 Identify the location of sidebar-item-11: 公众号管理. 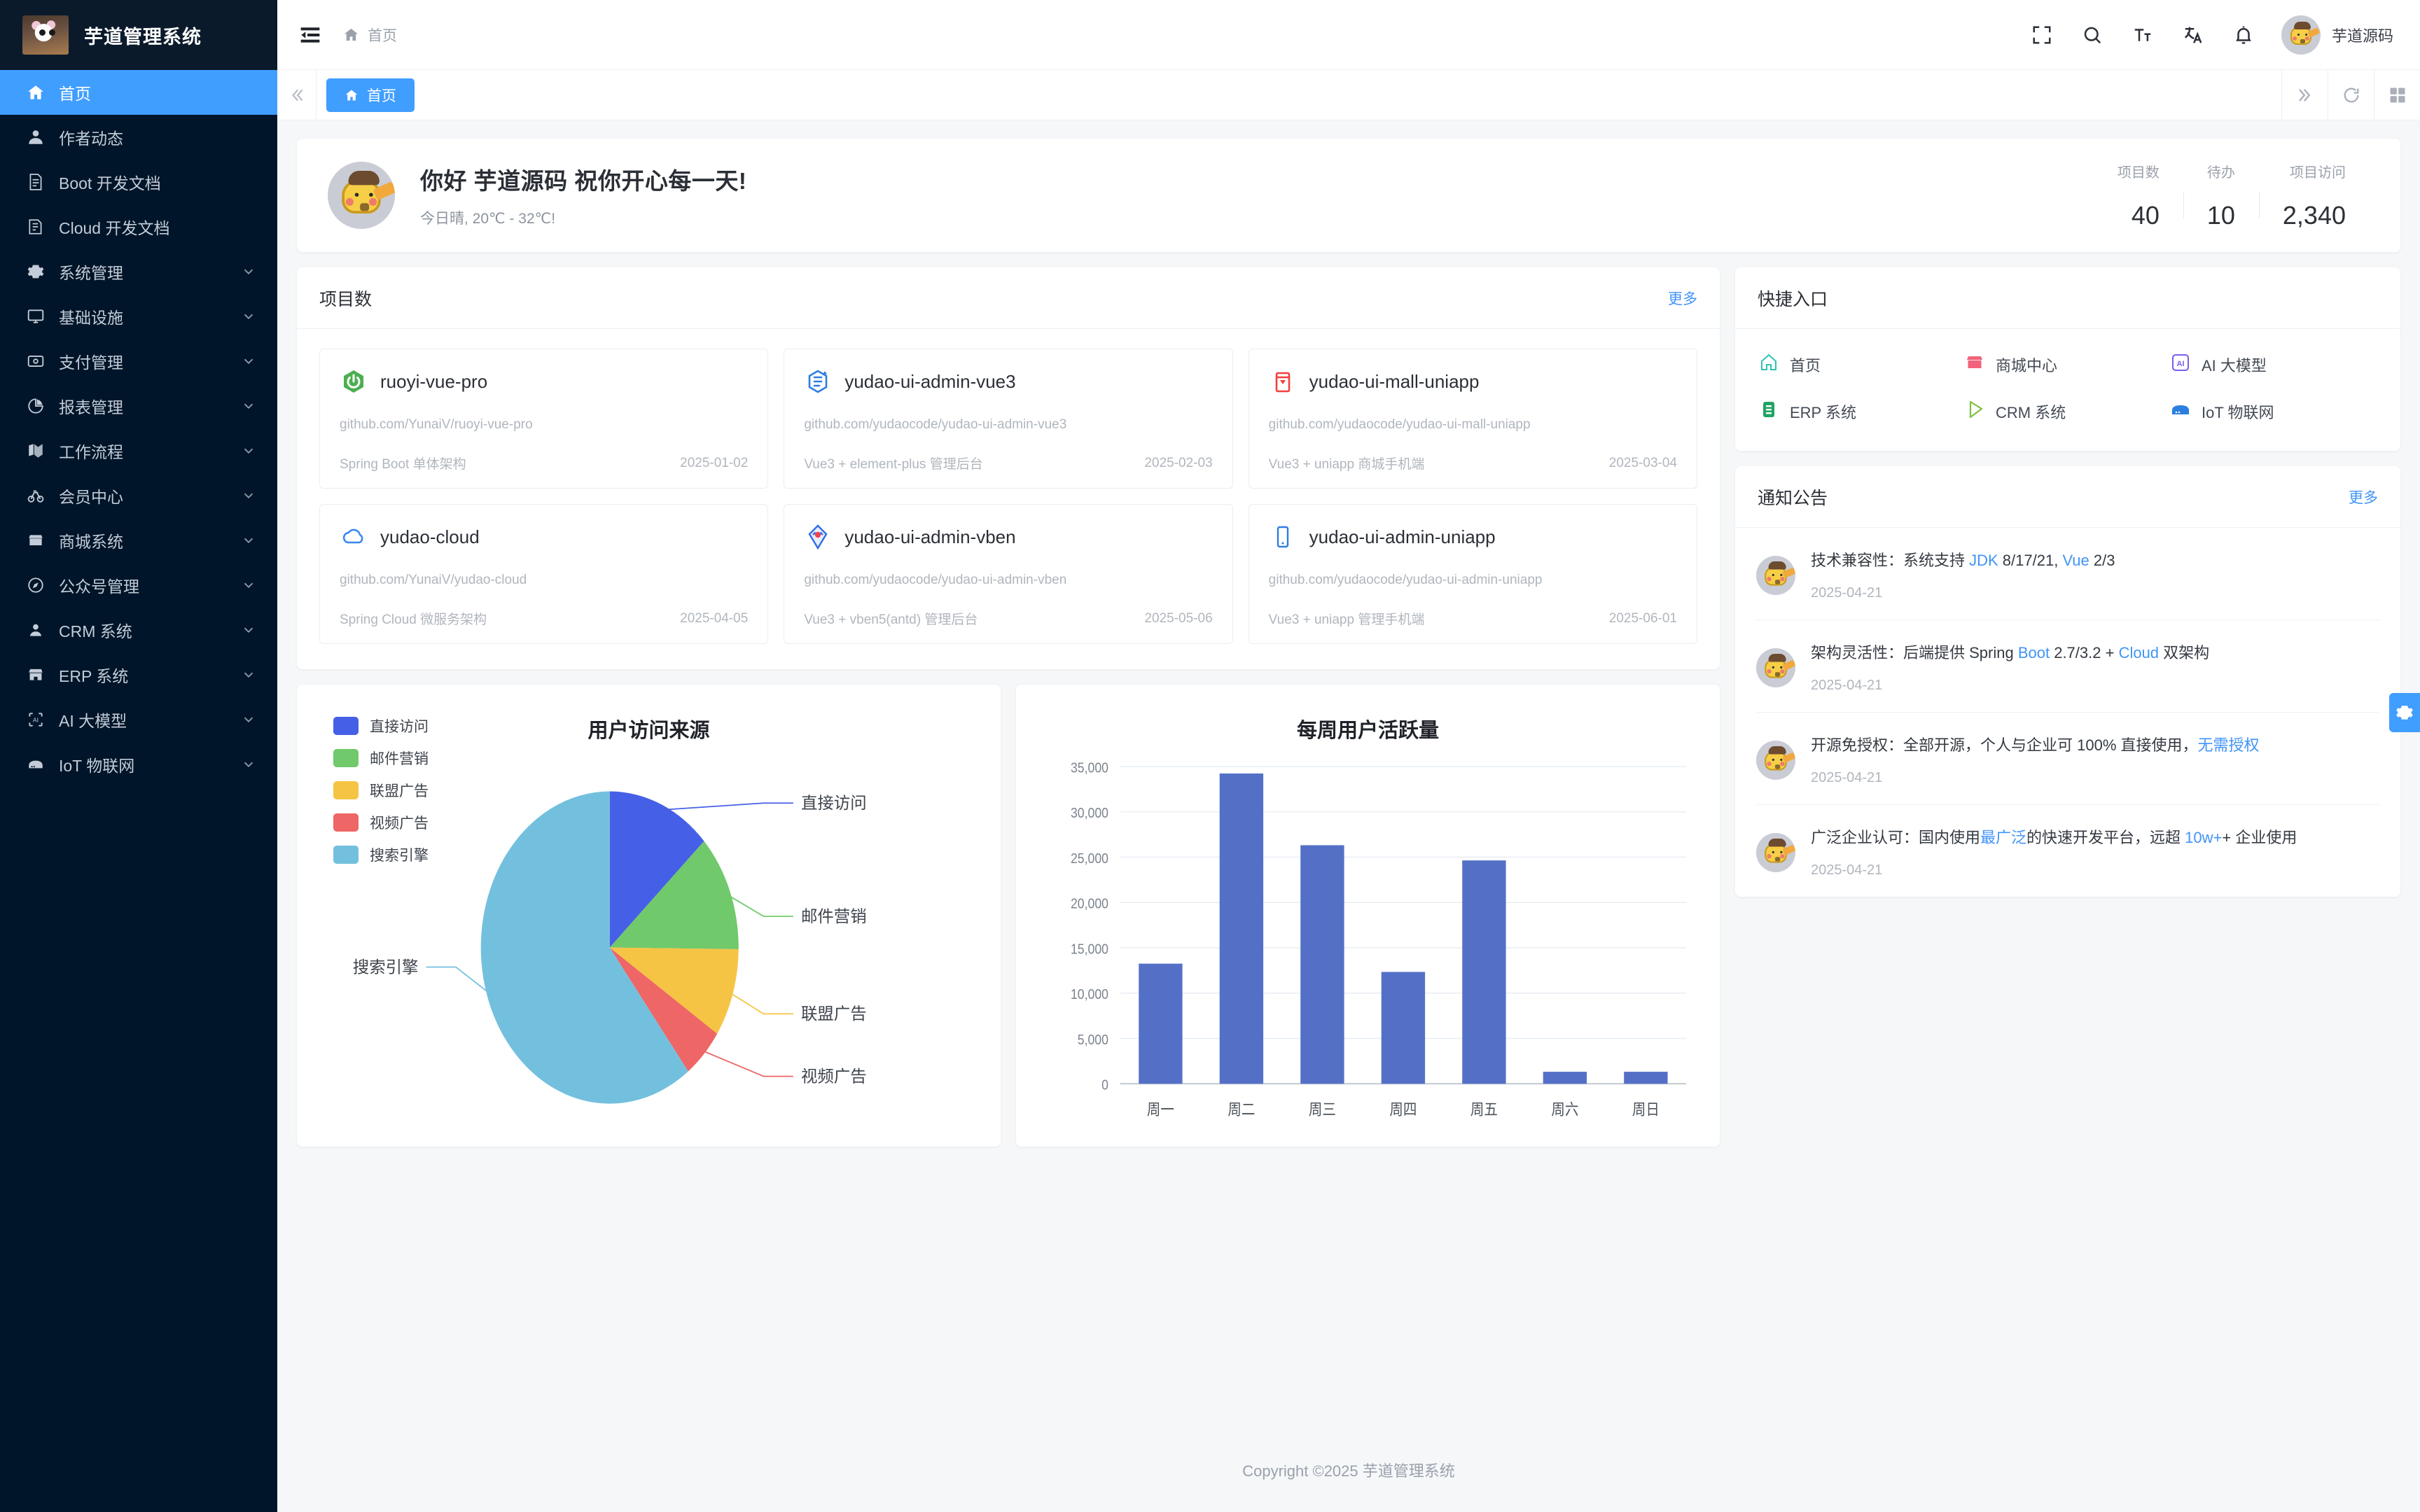
(138, 585).